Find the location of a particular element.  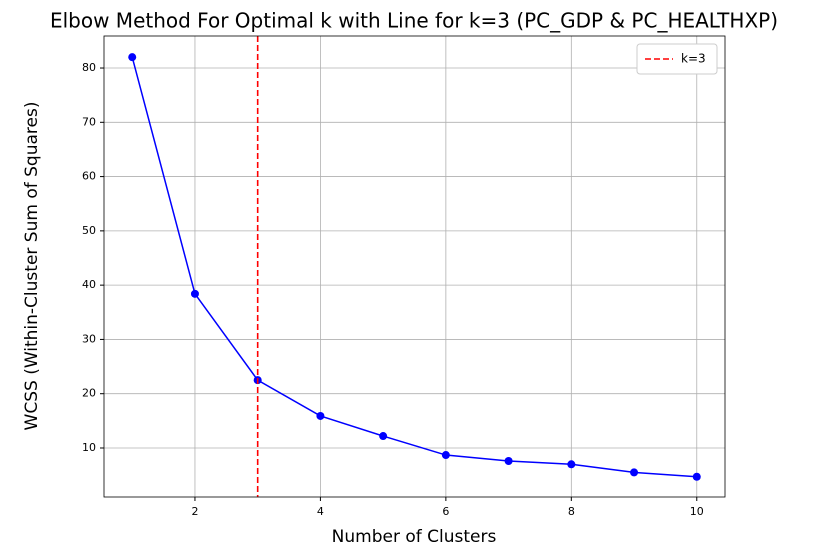

x-tick-label: 4 is located at coordinates (320, 511).